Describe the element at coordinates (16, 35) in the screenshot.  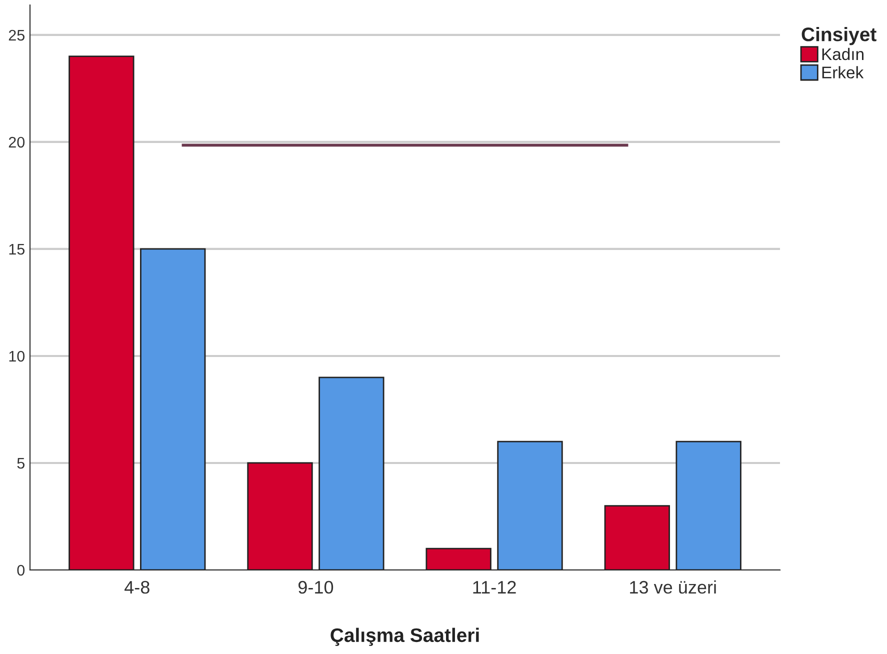
I see `y-tick-label: 25` at that location.